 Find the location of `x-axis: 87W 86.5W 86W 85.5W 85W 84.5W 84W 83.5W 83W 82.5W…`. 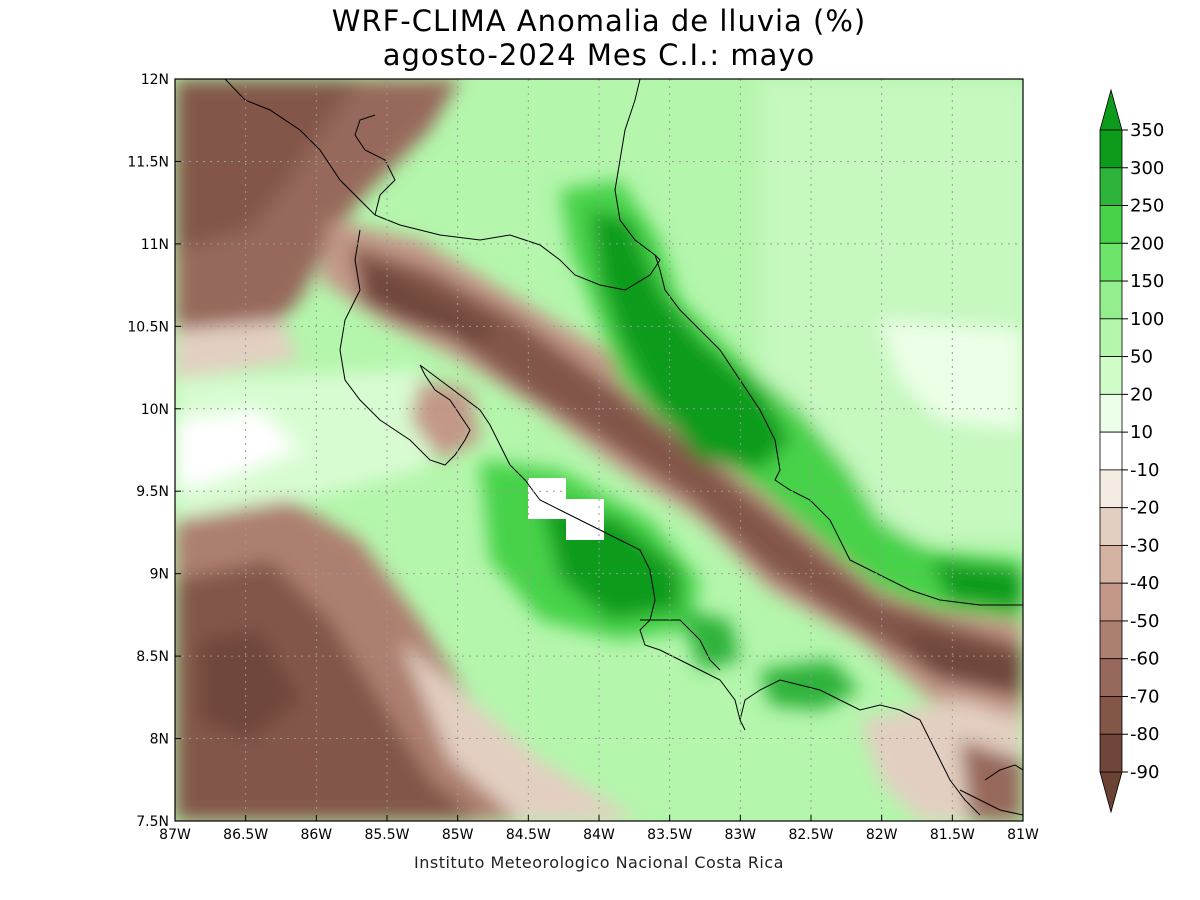

x-axis: 87W 86.5W 86W 85.5W 85W 84.5W 84W 83.5W 83W 82.5W… is located at coordinates (599, 829).